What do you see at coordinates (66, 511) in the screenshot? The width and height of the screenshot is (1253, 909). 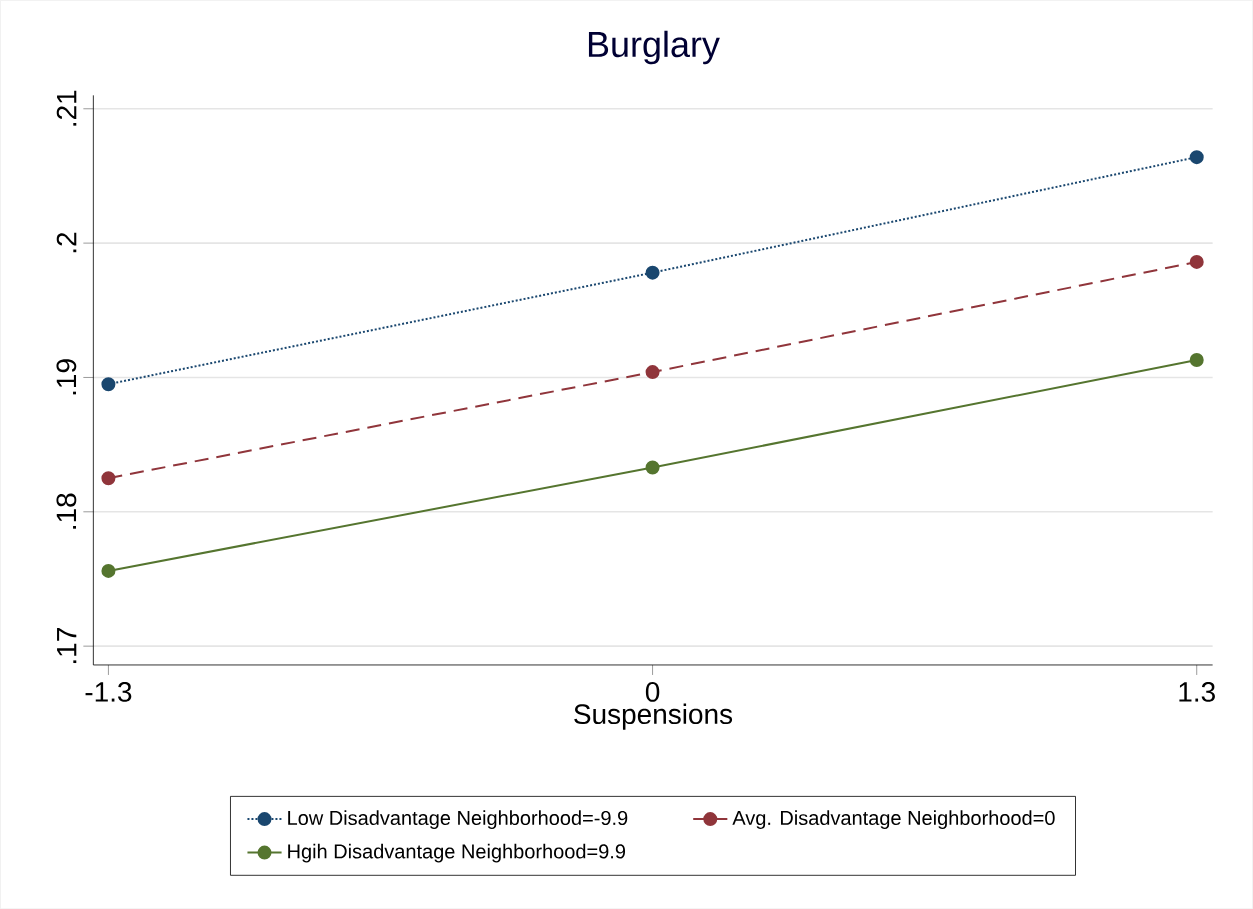 I see `y-tick-label: .18` at bounding box center [66, 511].